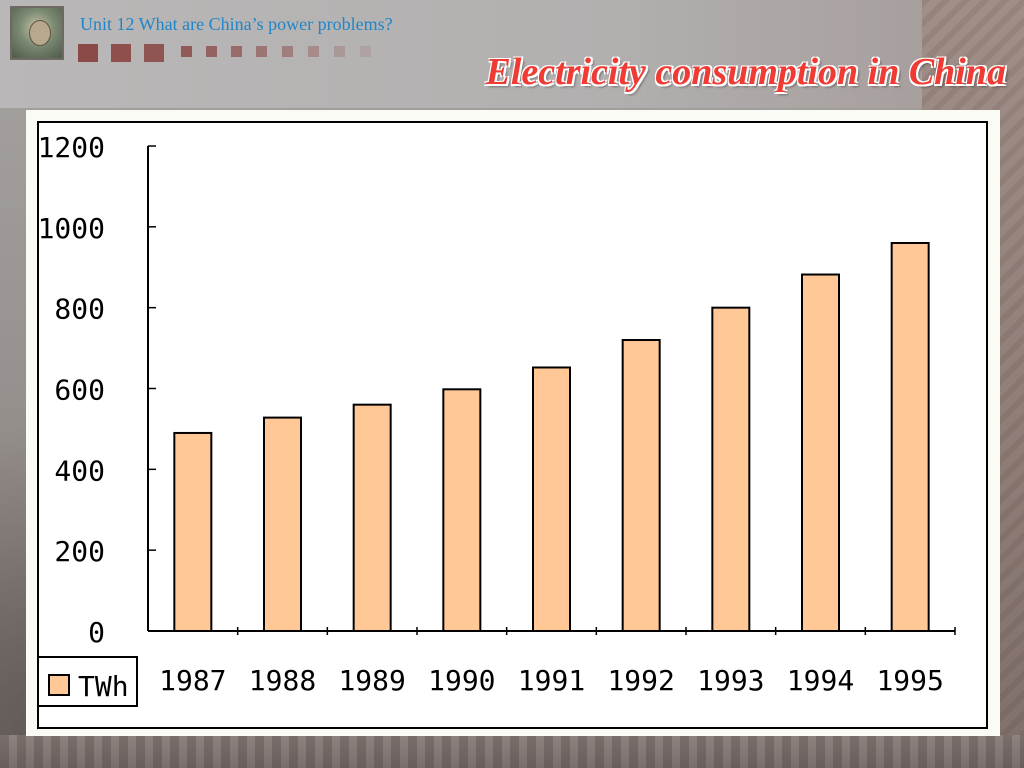  I want to click on x-tick-label: 1991, so click(551, 680).